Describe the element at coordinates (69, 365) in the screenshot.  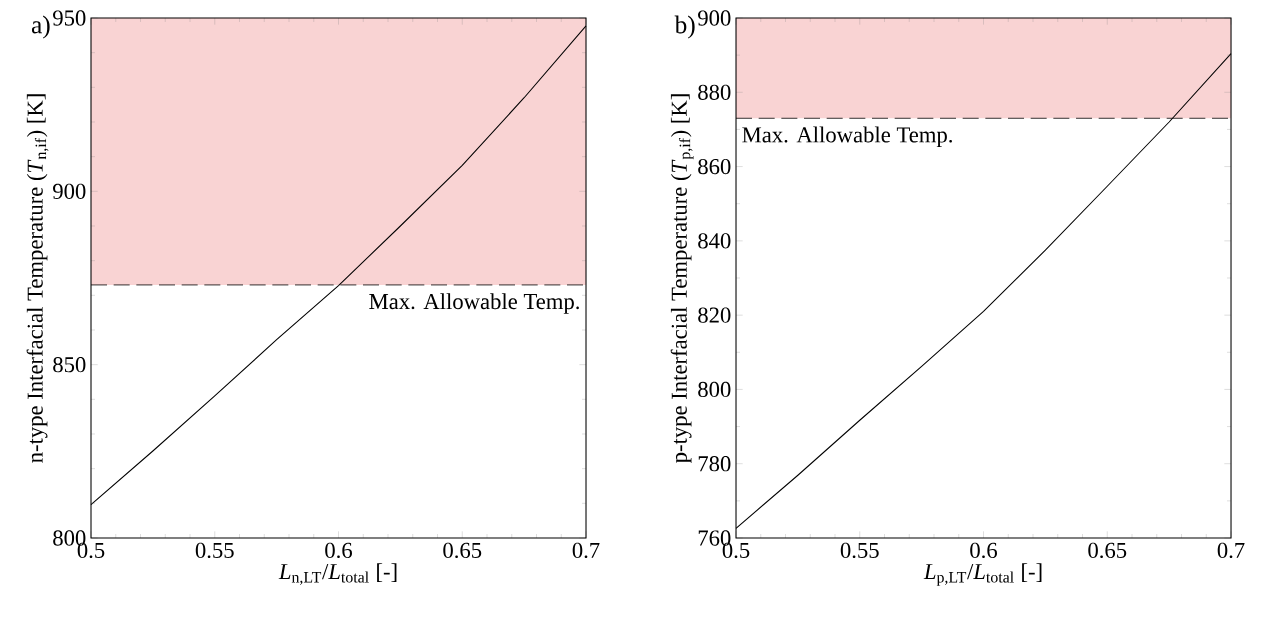
I see `y-tick-label: 850` at that location.